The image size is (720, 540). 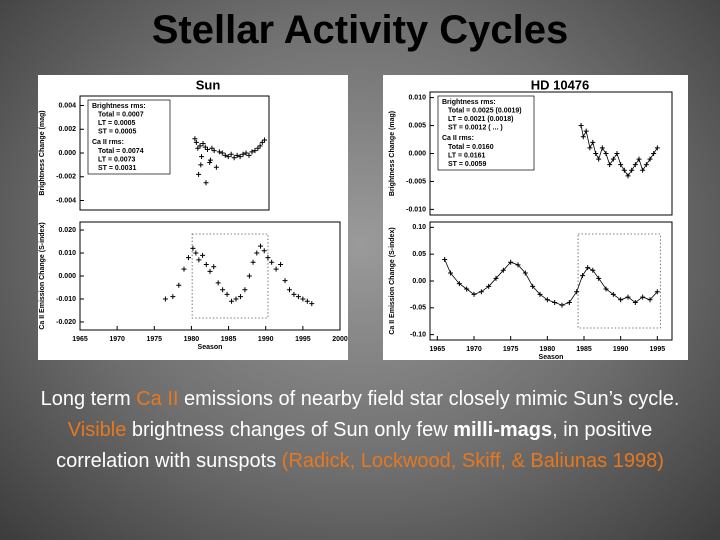 I want to click on annotation: Total = 0.0007, so click(x=121, y=114).